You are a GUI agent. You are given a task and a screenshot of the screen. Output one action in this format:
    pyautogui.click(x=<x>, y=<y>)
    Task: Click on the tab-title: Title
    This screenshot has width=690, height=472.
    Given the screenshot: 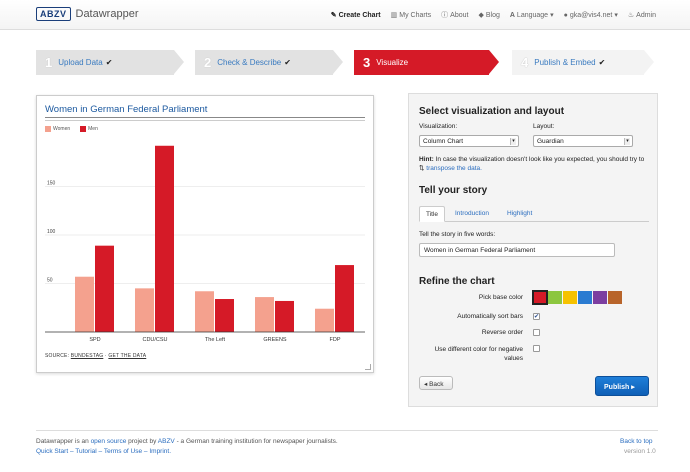 What is the action you would take?
    pyautogui.click(x=432, y=214)
    